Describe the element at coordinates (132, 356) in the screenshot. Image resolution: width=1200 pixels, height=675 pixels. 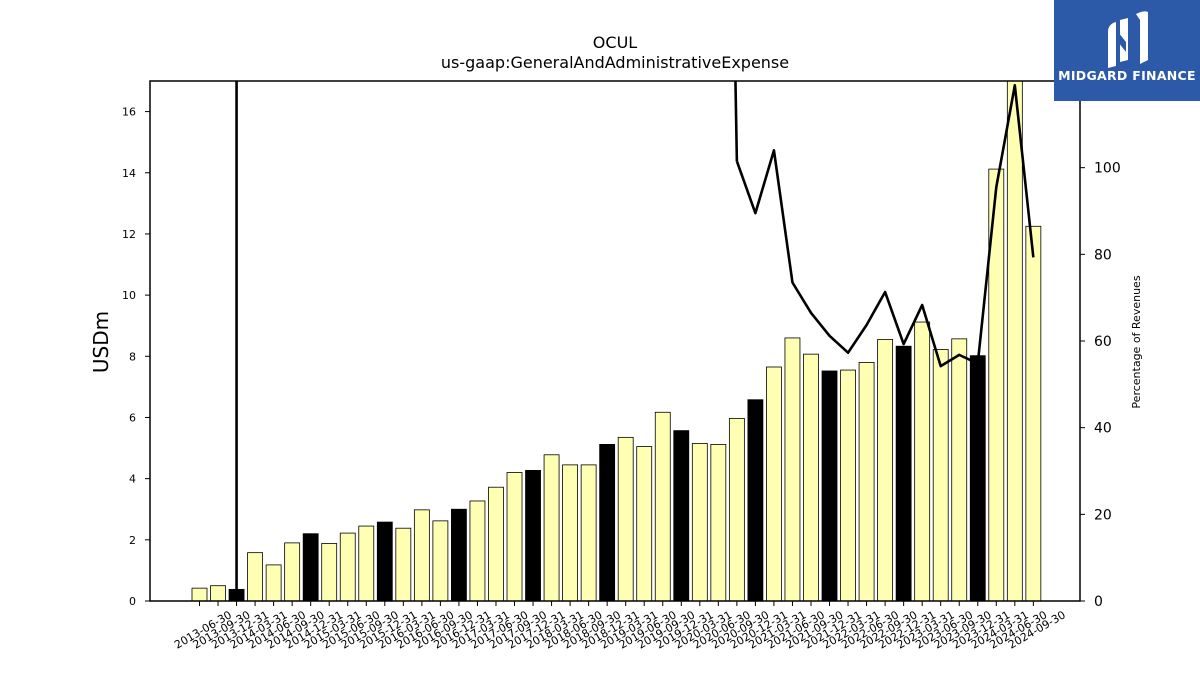
I see `y-tick-label: 8` at that location.